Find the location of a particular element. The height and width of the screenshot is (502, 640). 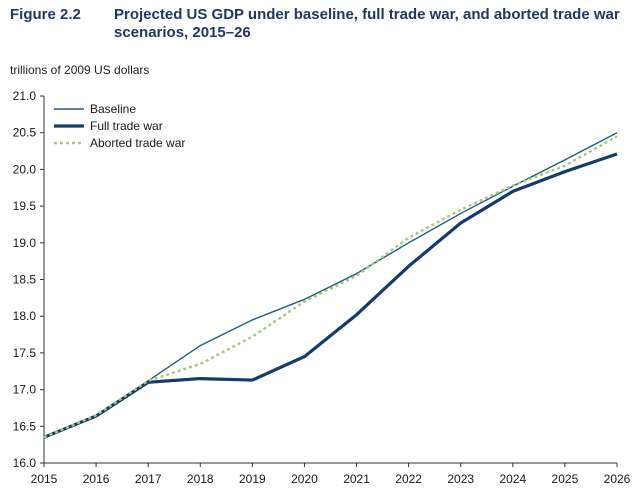

y-tick-label: 16.5 is located at coordinates (25, 426).